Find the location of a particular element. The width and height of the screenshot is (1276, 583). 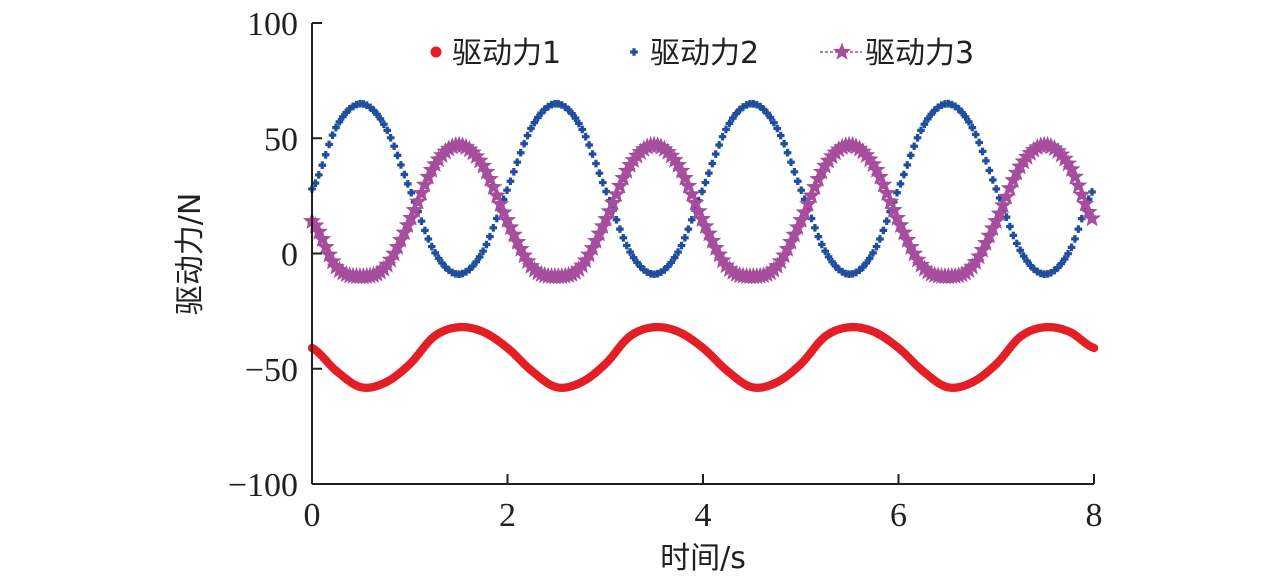

x-tick-label: 0 is located at coordinates (312, 515).